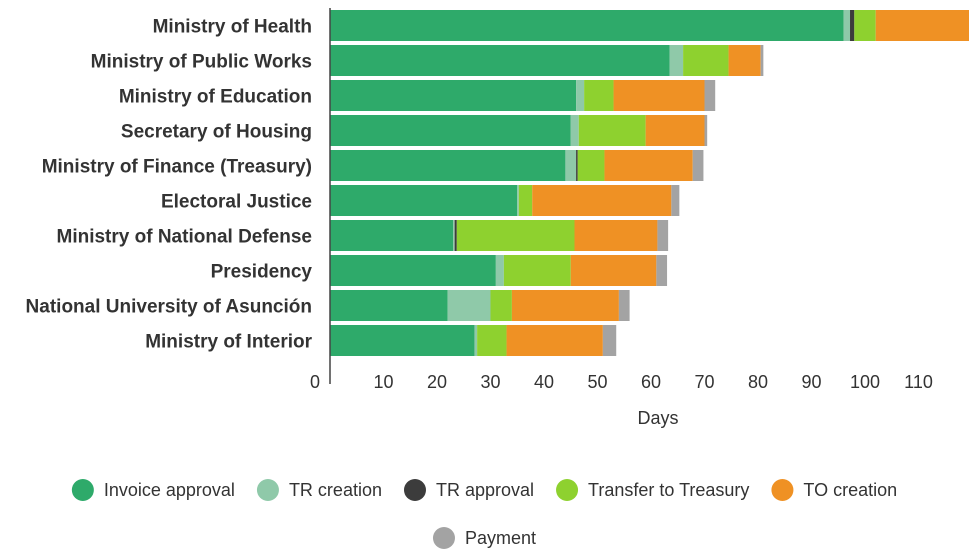  I want to click on category-label-ministry-of-education: Ministry of Education, so click(215, 97).